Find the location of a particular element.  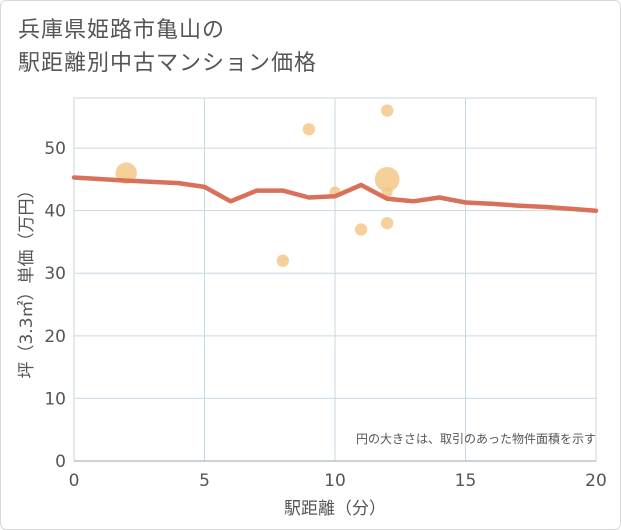

chart-title-line-1: 兵庫県姫路市亀山の is located at coordinates (122, 30).